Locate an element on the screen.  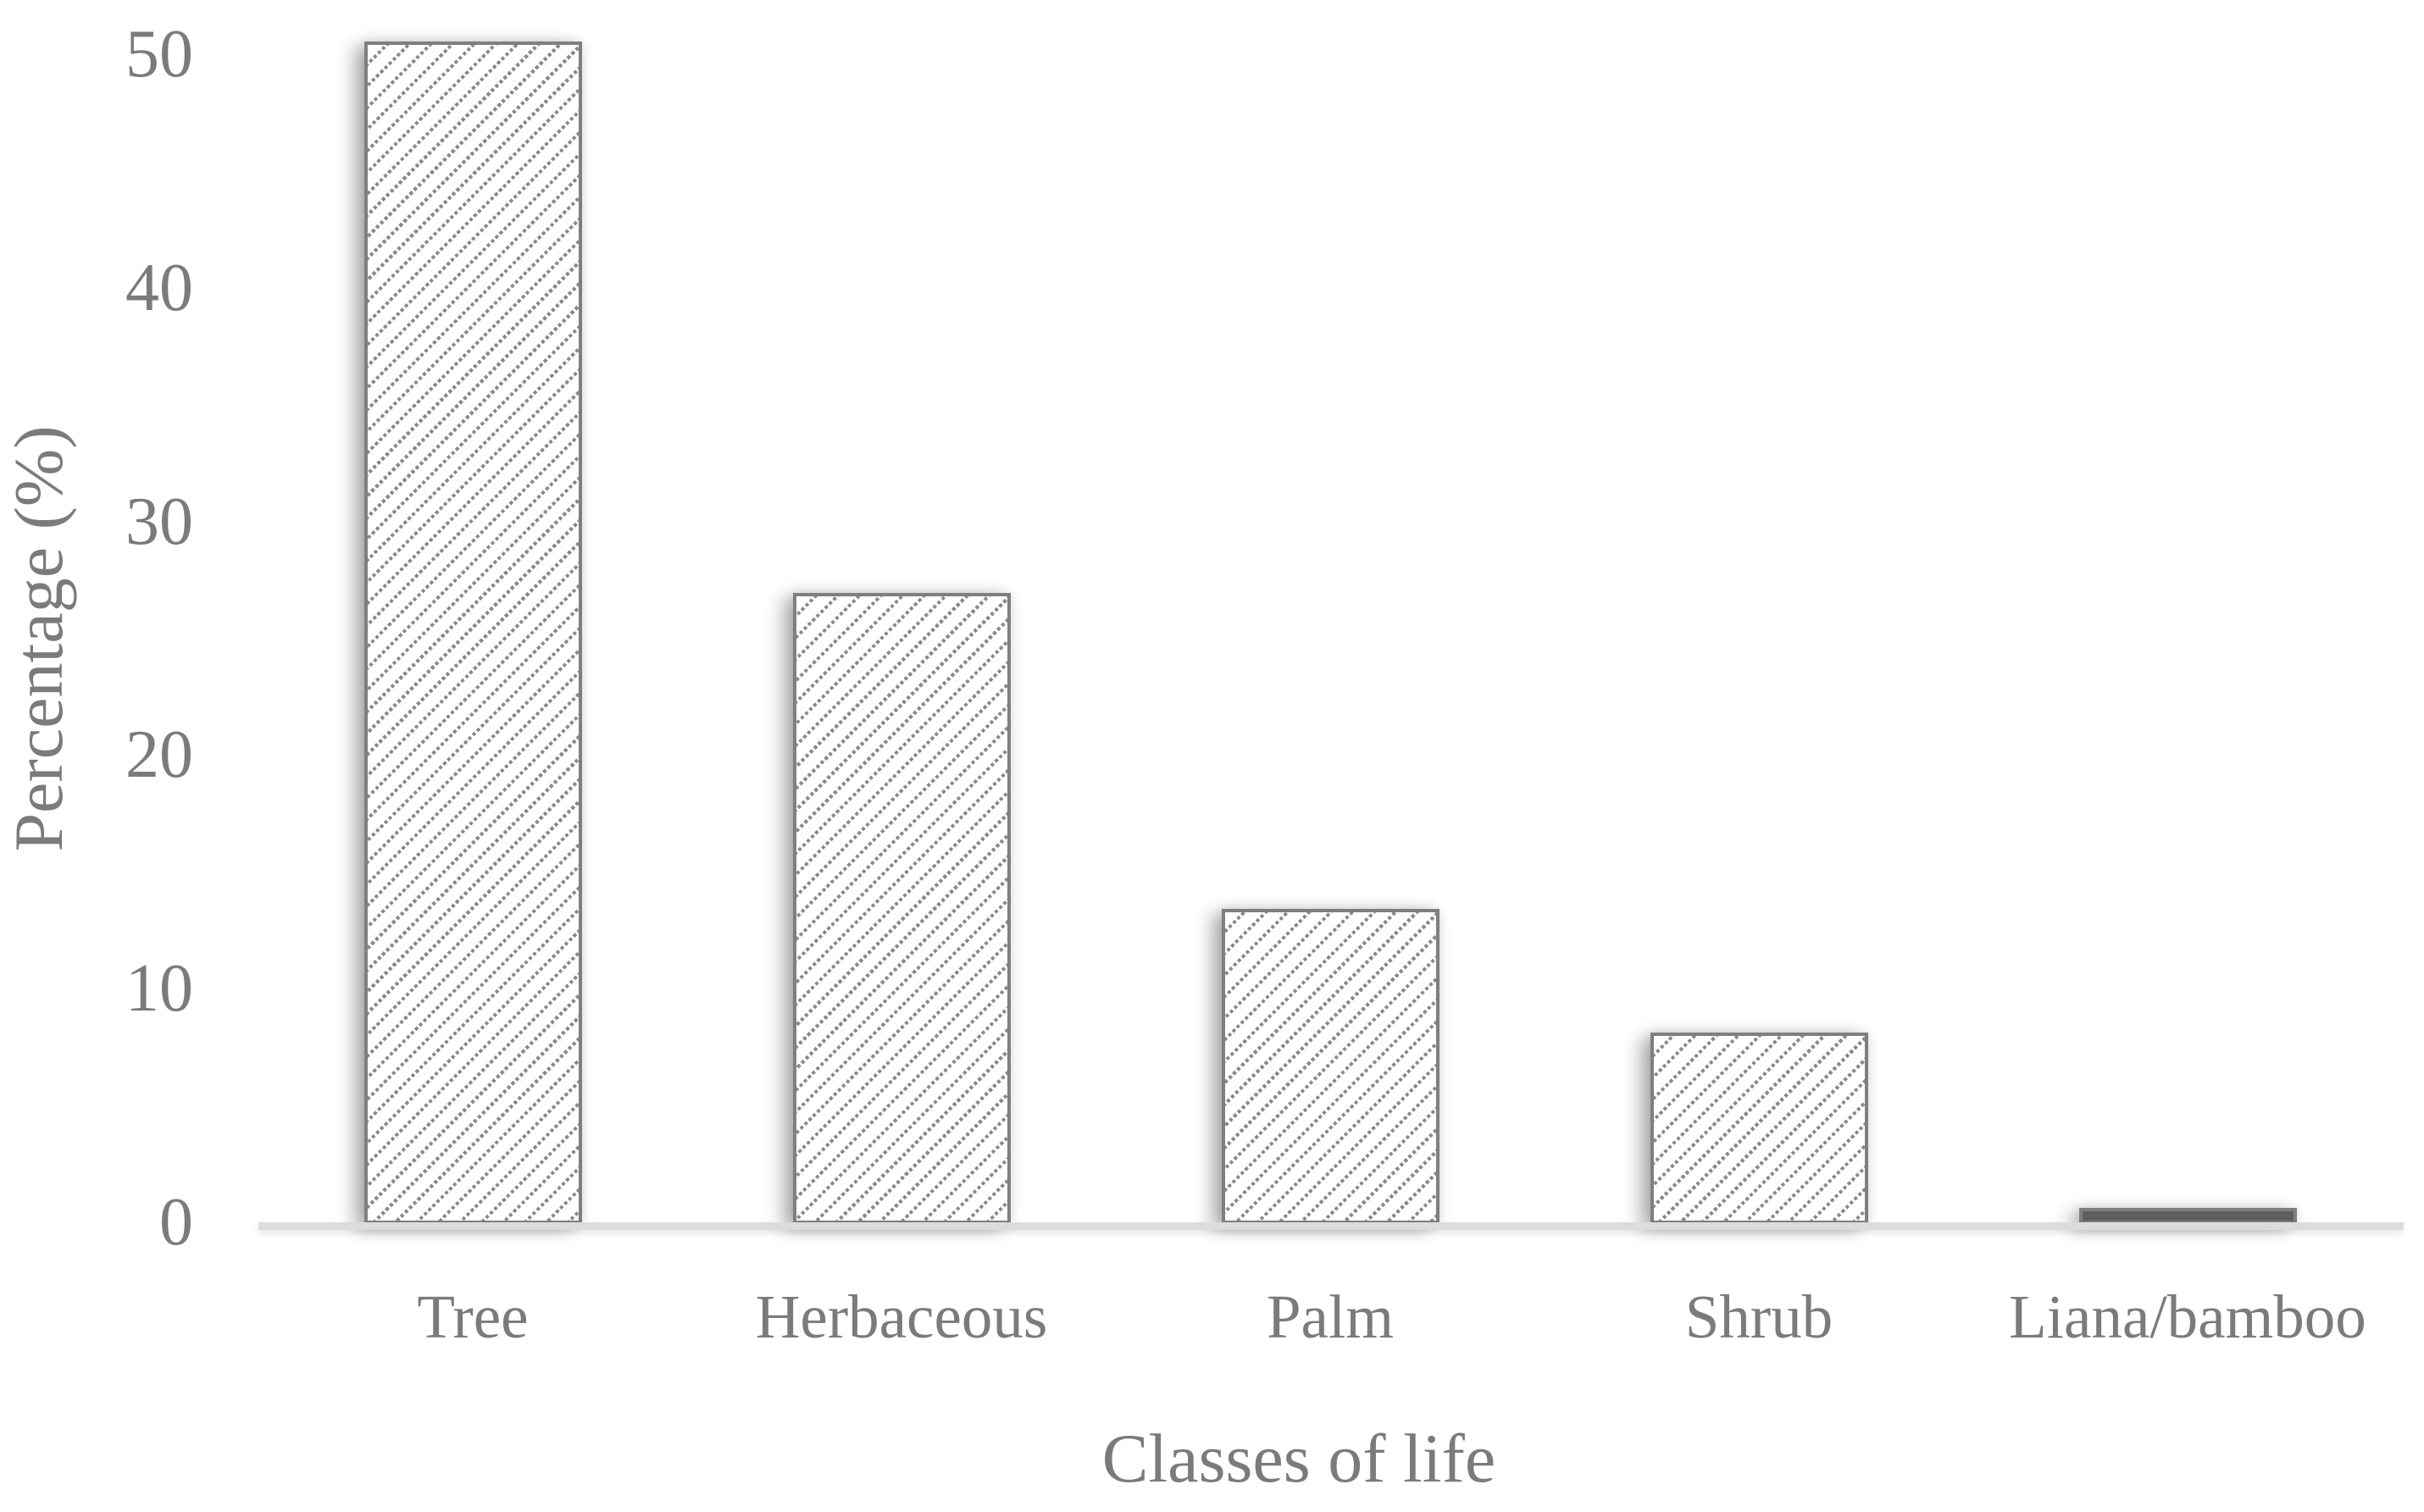
x-category-label-tree: Tree is located at coordinates (473, 1316).